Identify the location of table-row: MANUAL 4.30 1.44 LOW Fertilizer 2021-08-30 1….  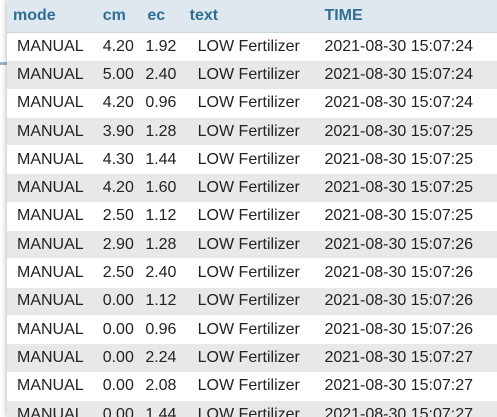
(252, 160).